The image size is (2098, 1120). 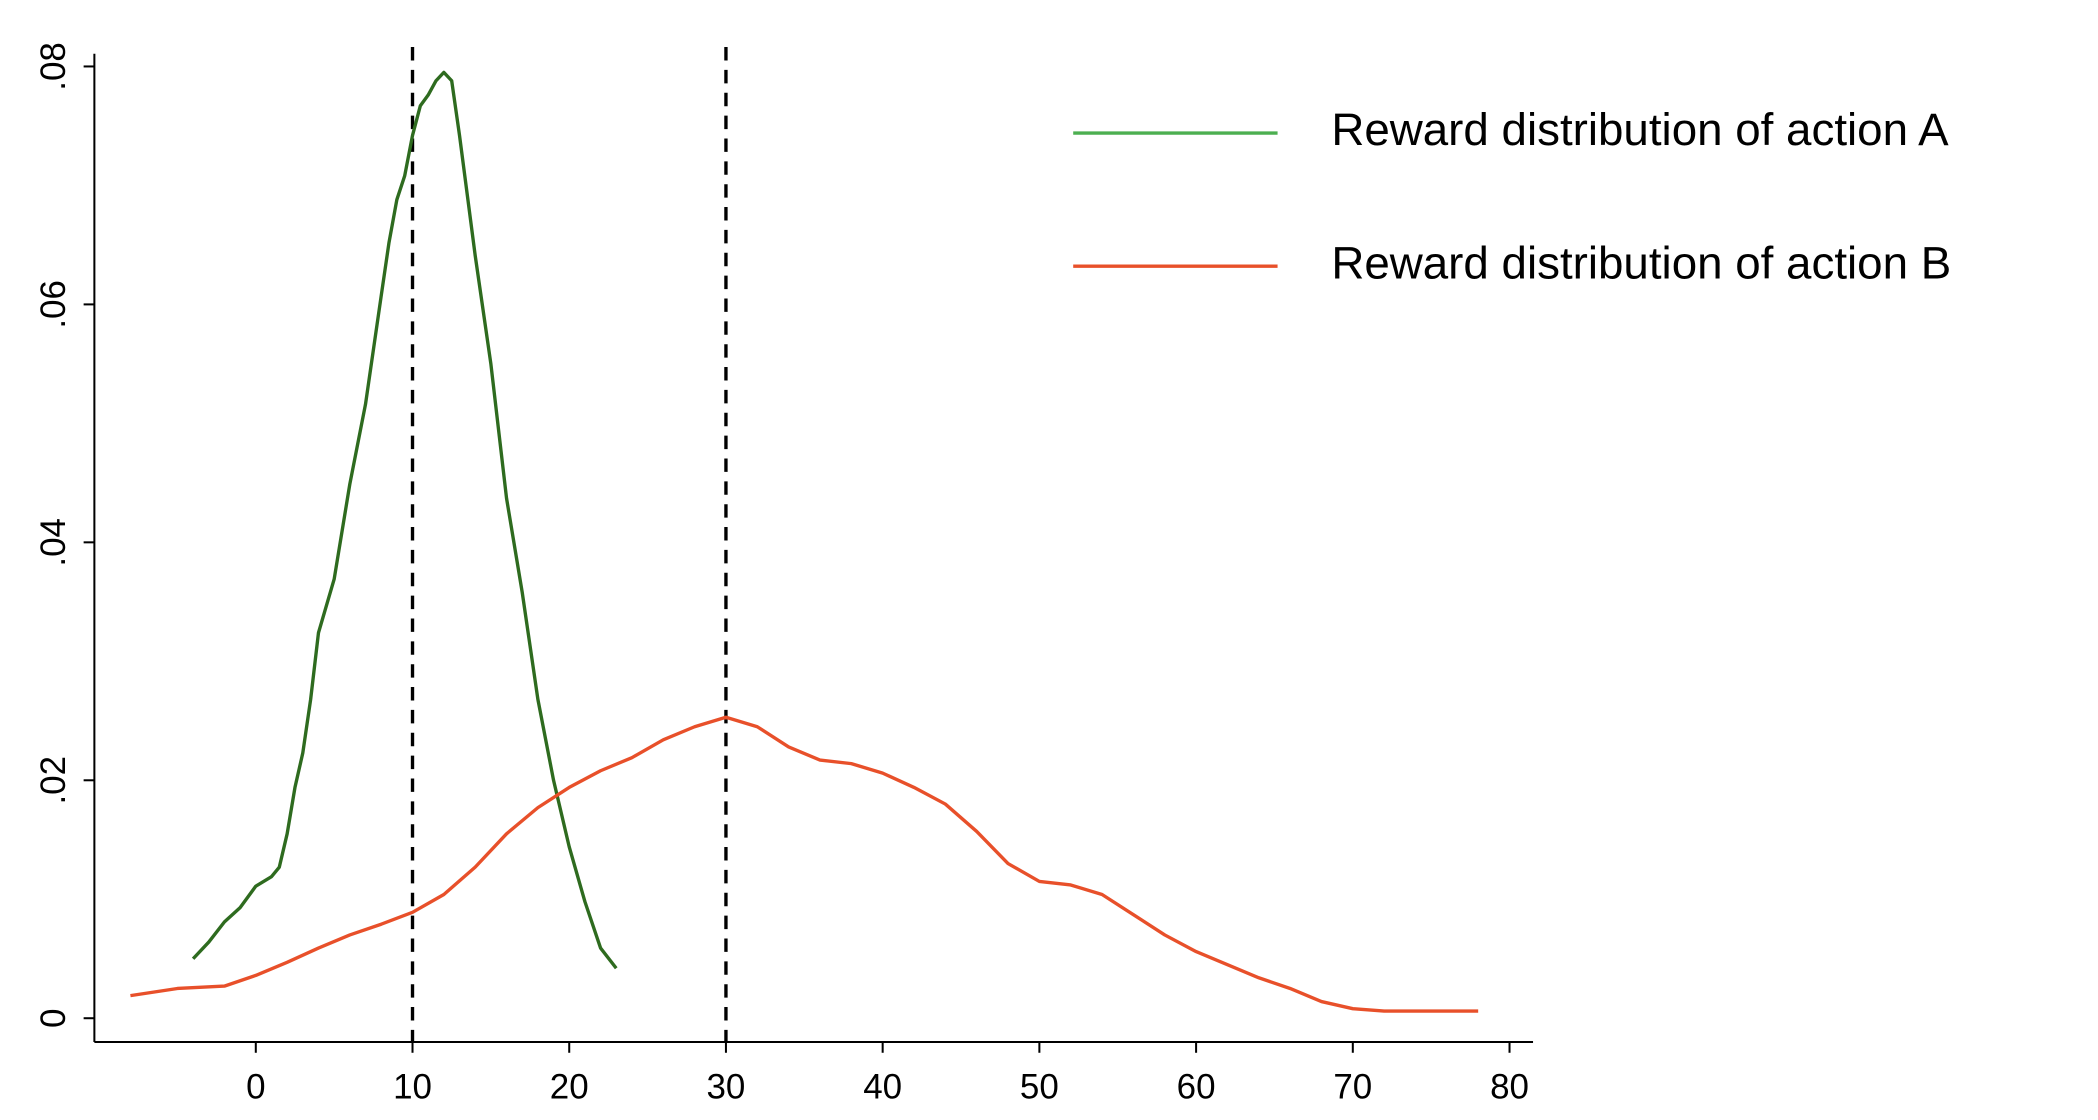 I want to click on y-tick-label: 0, so click(x=53, y=1018).